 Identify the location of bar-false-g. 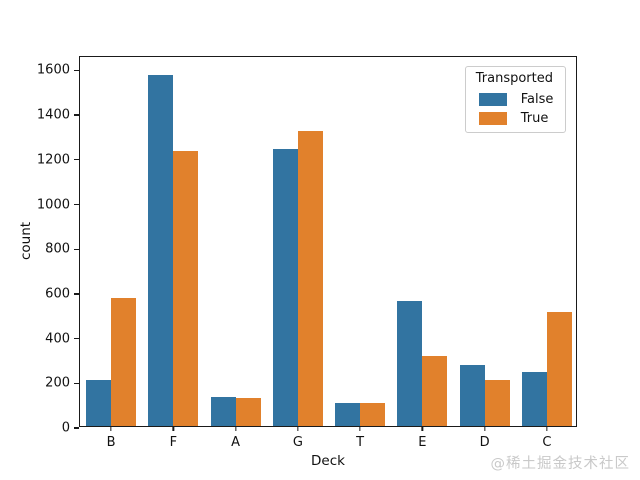
(285, 287).